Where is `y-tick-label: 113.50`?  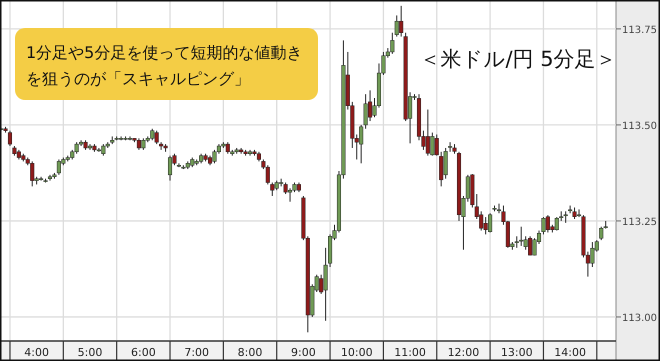
y-tick-label: 113.50 is located at coordinates (639, 126).